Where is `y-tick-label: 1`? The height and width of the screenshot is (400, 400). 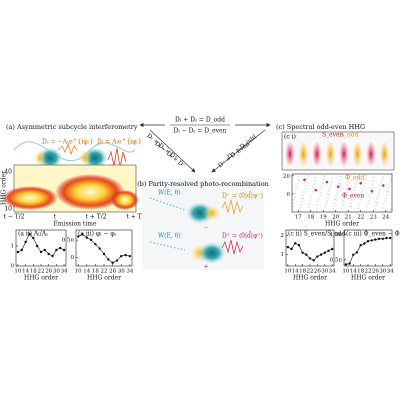
y-tick-label: 1 is located at coordinates (13, 247).